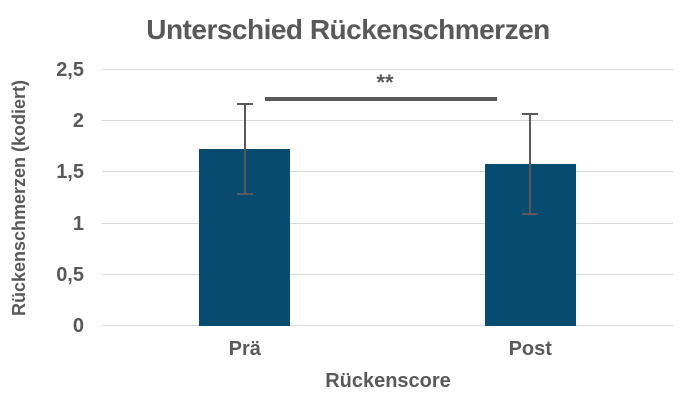 This screenshot has width=696, height=418. Describe the element at coordinates (530, 349) in the screenshot. I see `x-tick-label-post: Post` at that location.